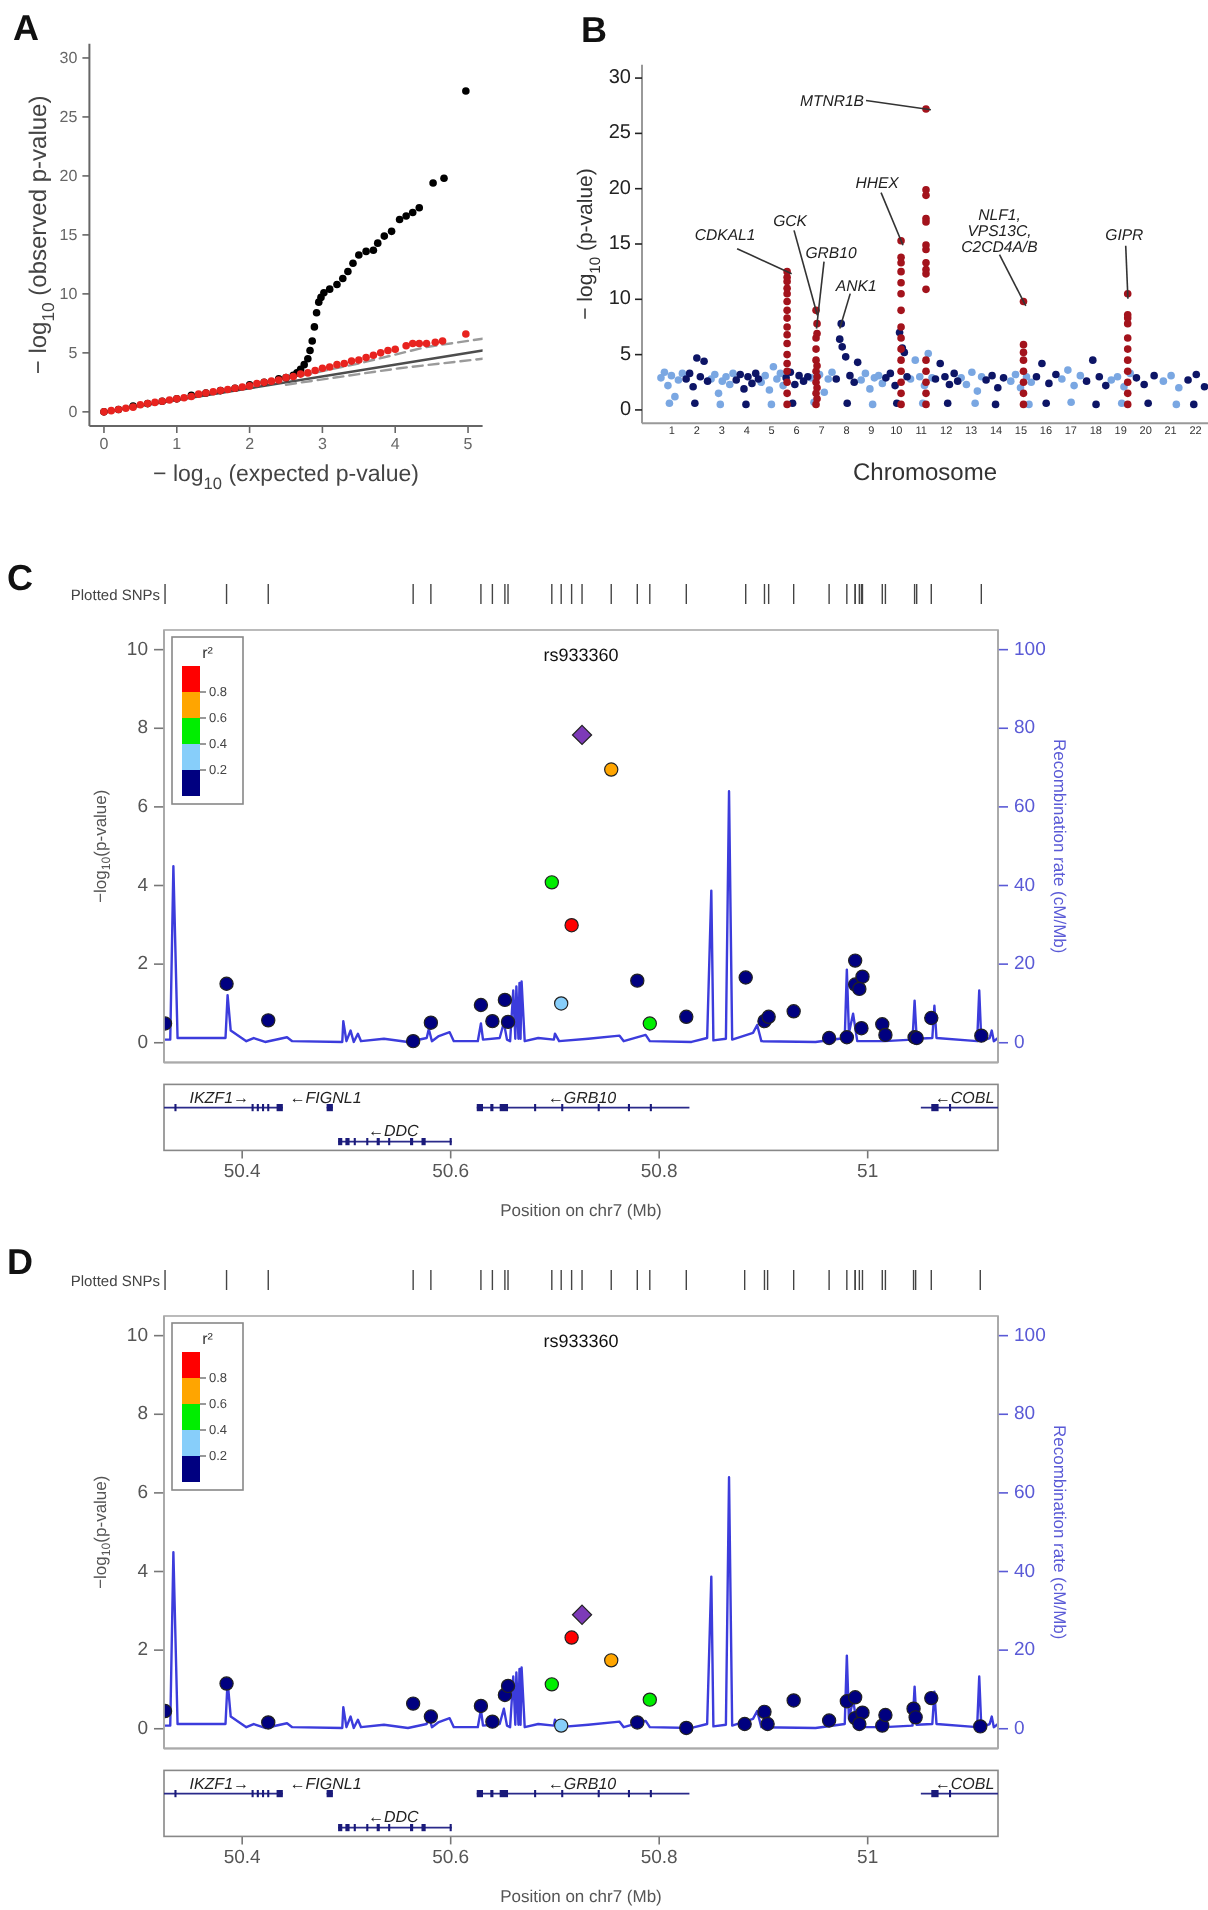 This screenshot has width=1208, height=1910. I want to click on chart-title: B, so click(594, 30).